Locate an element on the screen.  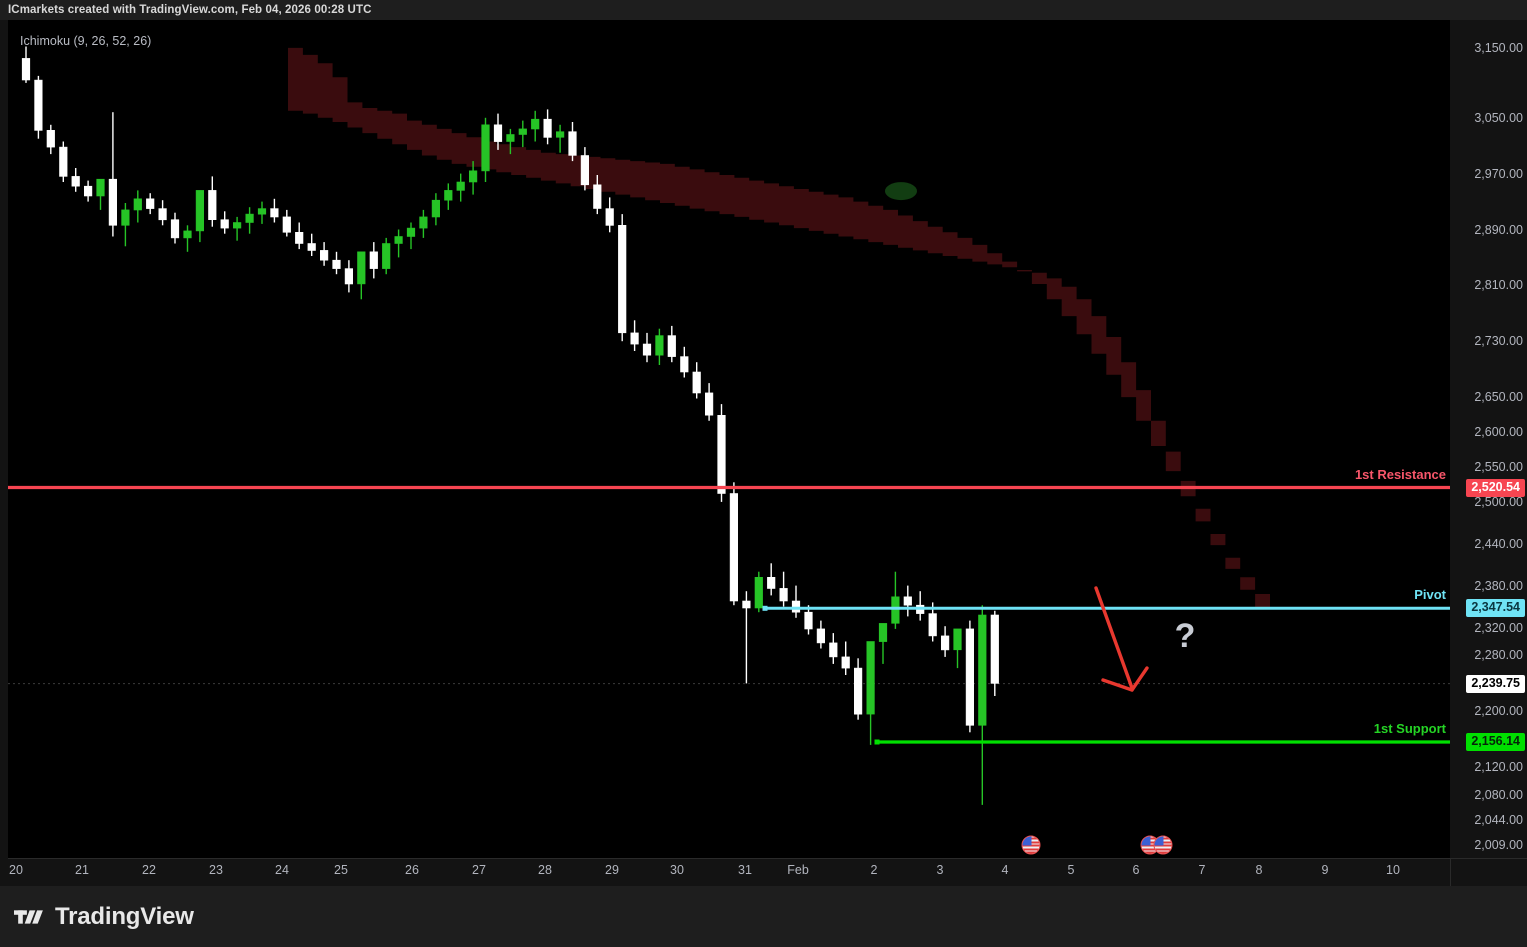
tradingview-logo: TradingView is located at coordinates (97, 917).